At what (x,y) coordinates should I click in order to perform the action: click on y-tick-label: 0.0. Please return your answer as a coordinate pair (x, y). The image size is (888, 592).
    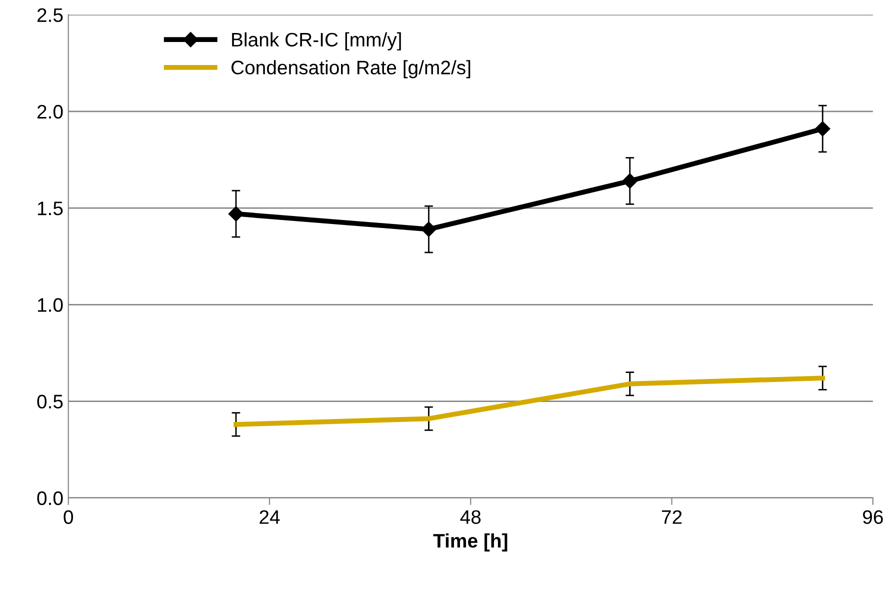
    Looking at the image, I should click on (50, 498).